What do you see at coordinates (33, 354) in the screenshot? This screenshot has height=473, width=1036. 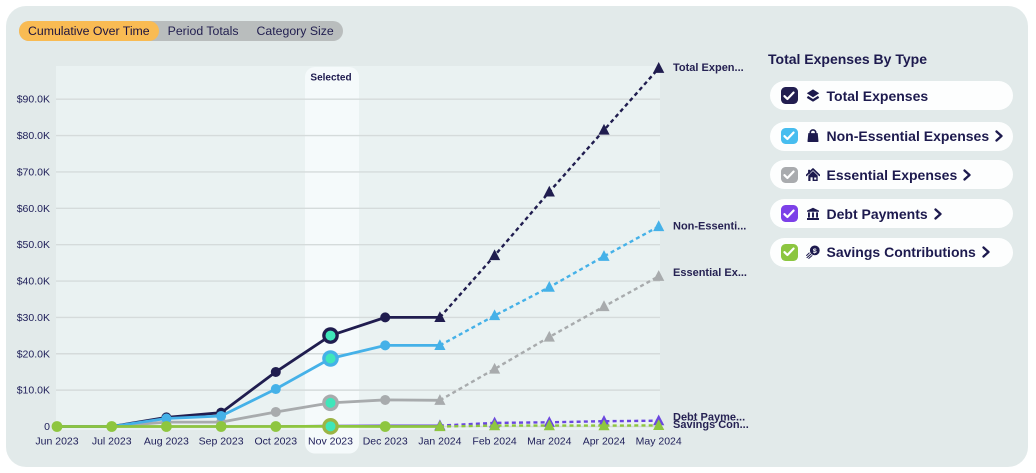 I see `svg-text: $20.0K` at bounding box center [33, 354].